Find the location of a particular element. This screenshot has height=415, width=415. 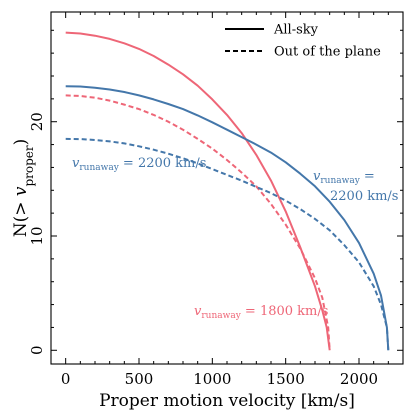

annotation-blue-left: vrunaway = 2200 km/s is located at coordinates (139, 164).